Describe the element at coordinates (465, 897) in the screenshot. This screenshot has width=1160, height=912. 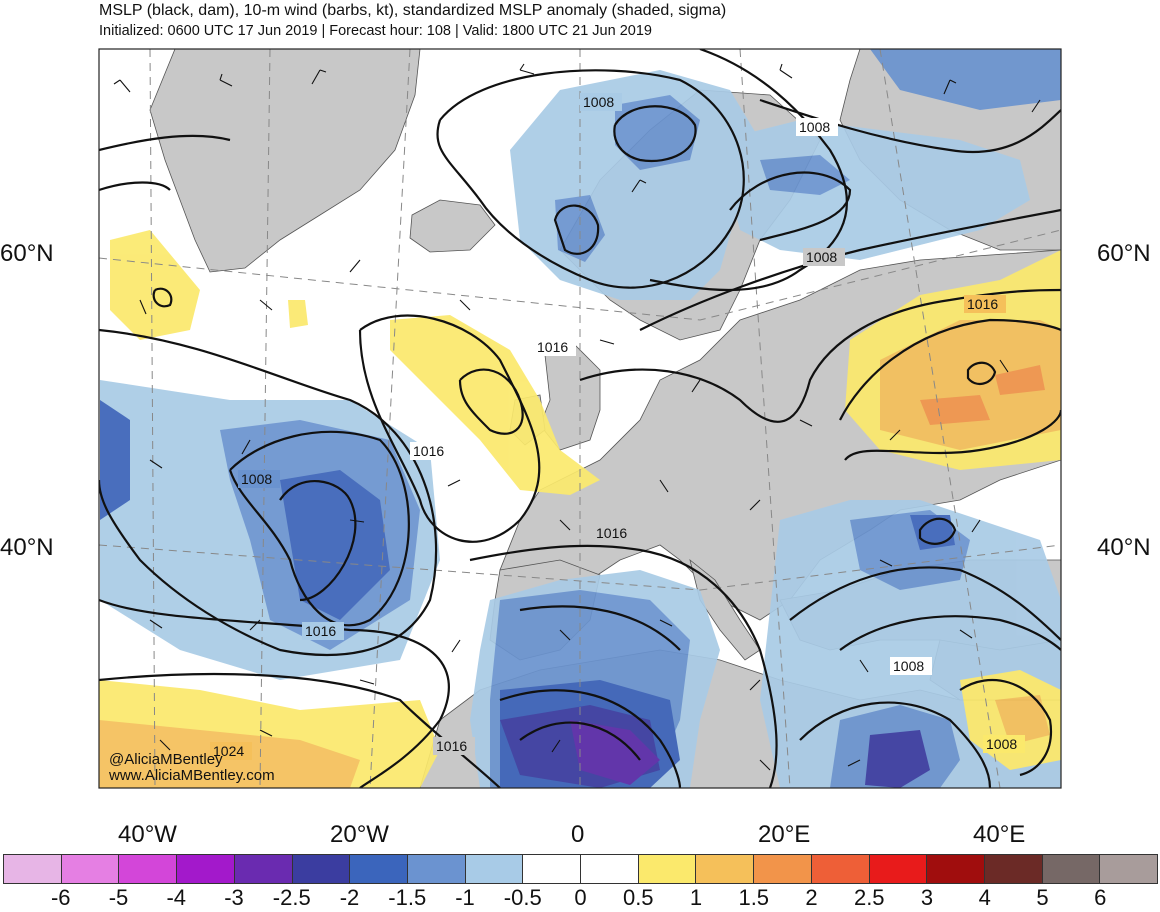
I see `colorbar-tick-label: -1` at that location.